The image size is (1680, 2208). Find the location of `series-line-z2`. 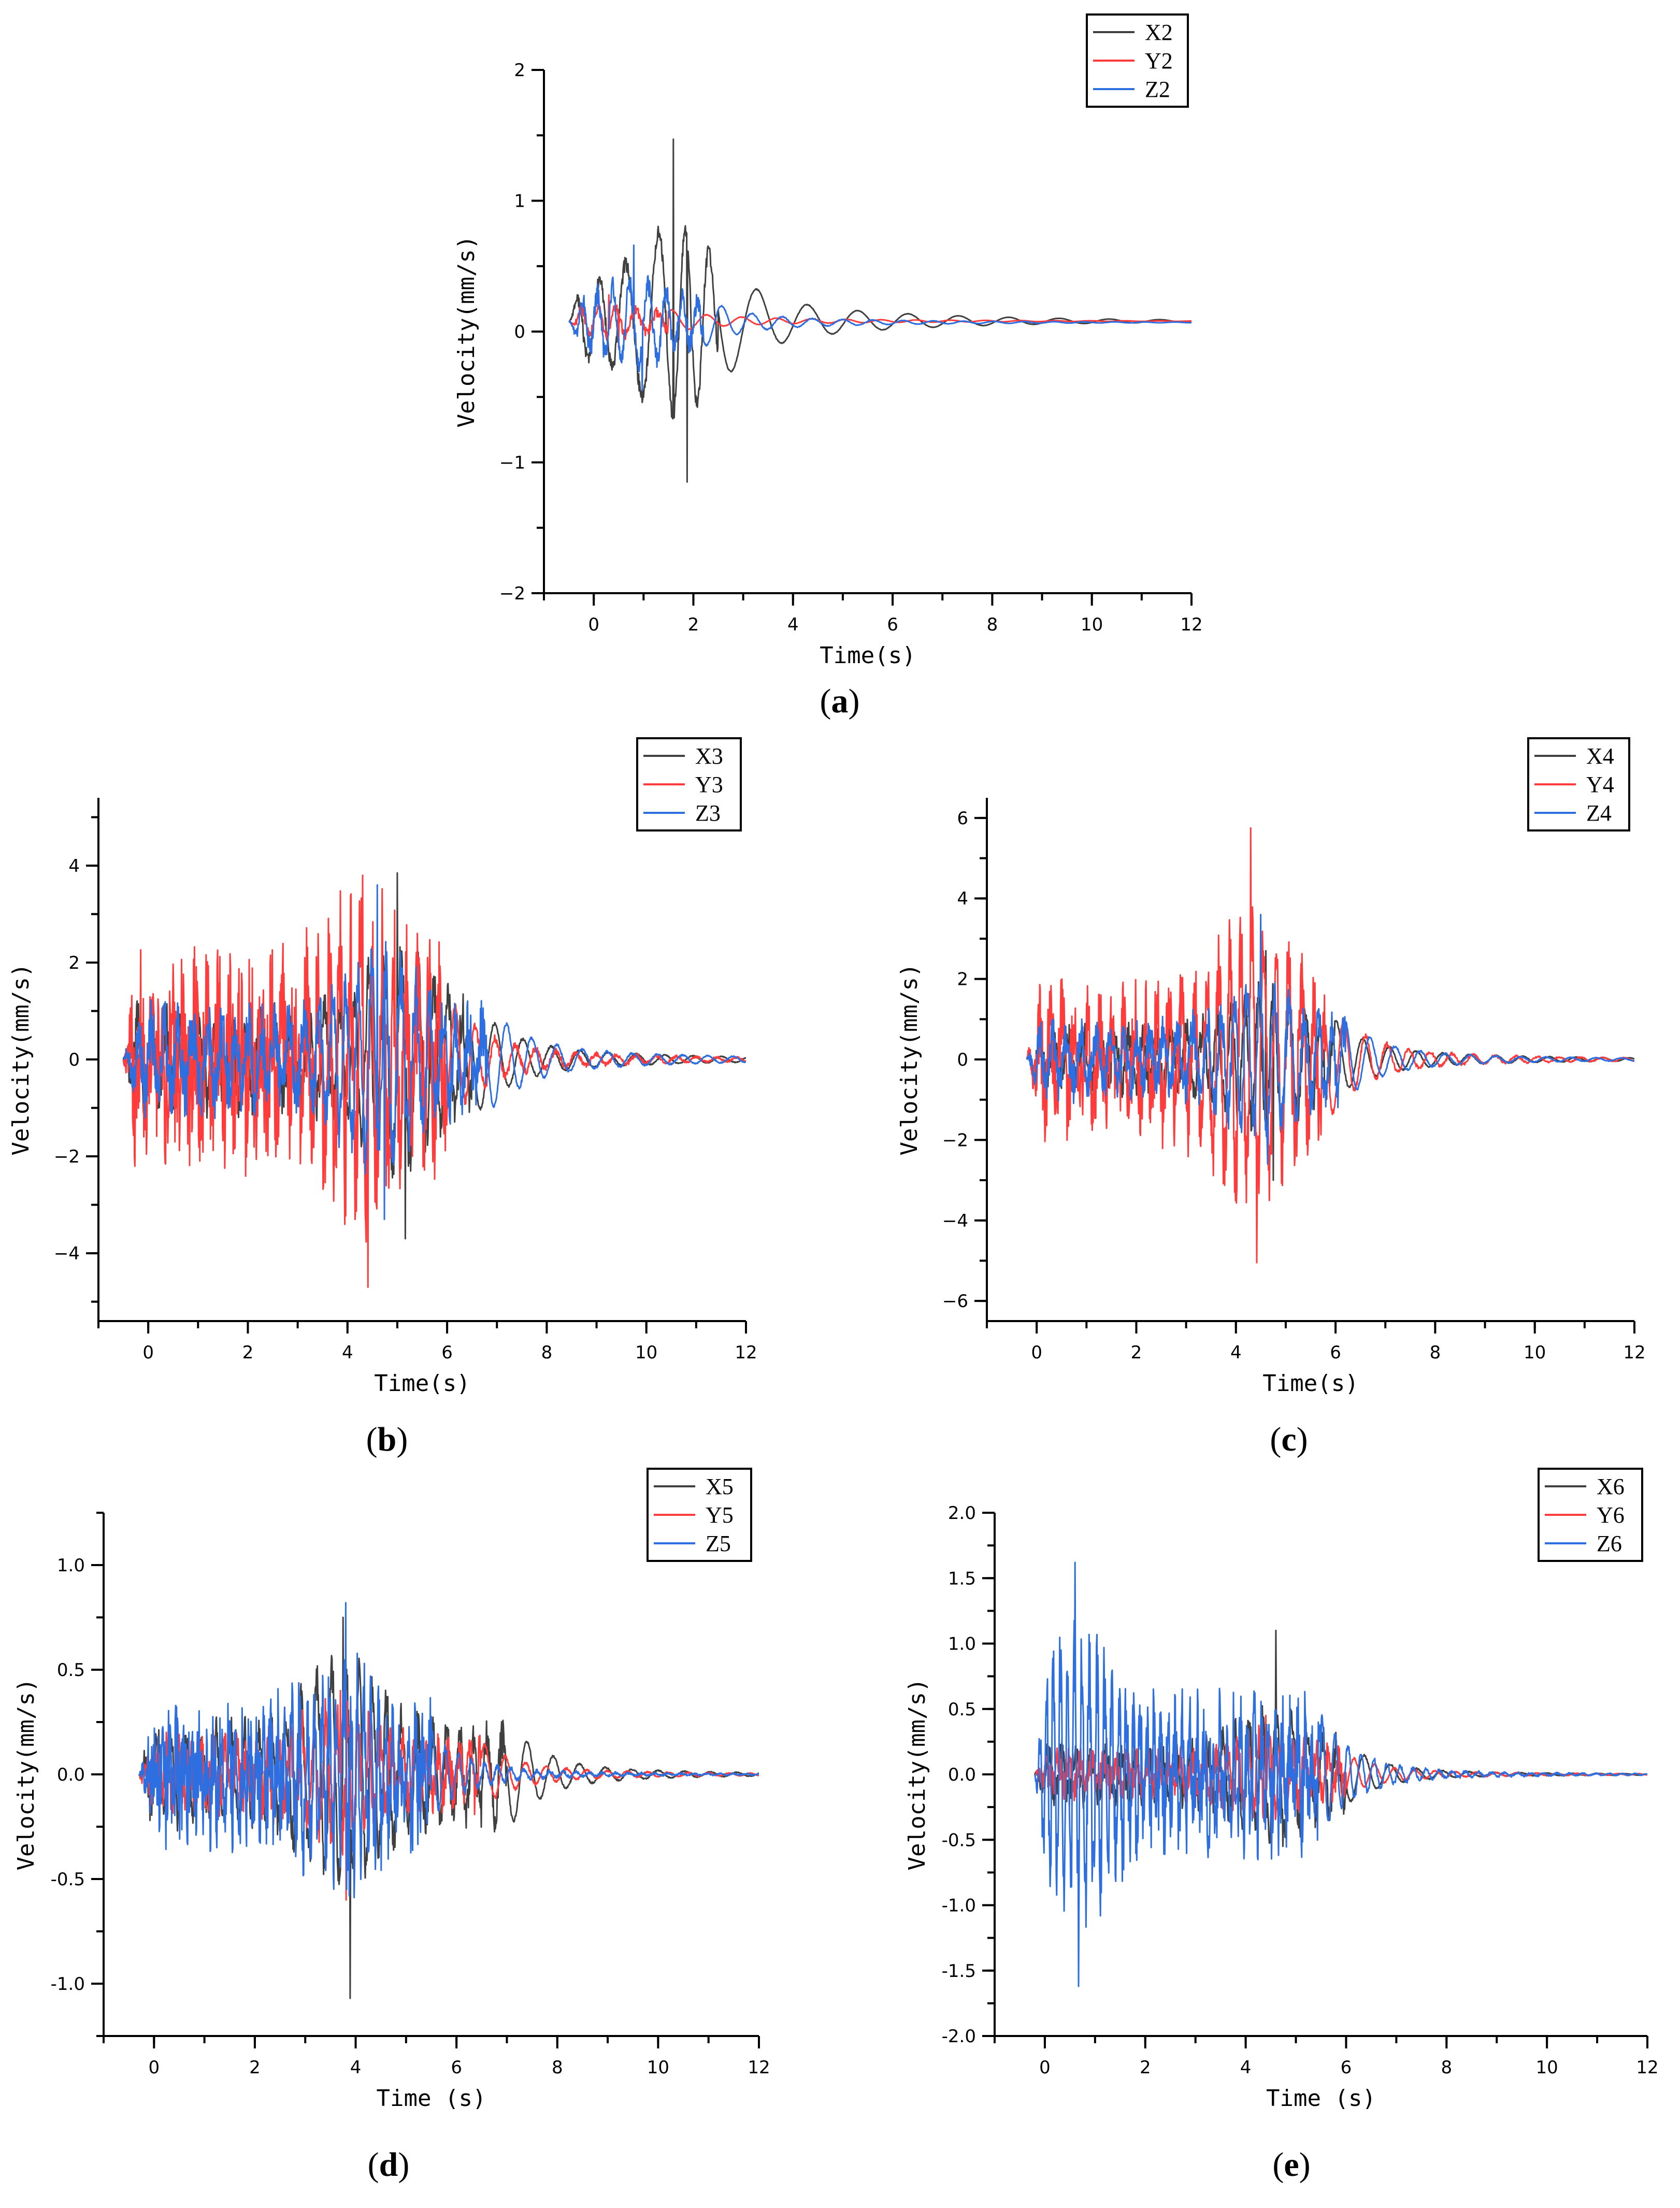

series-line-z2 is located at coordinates (879, 318).